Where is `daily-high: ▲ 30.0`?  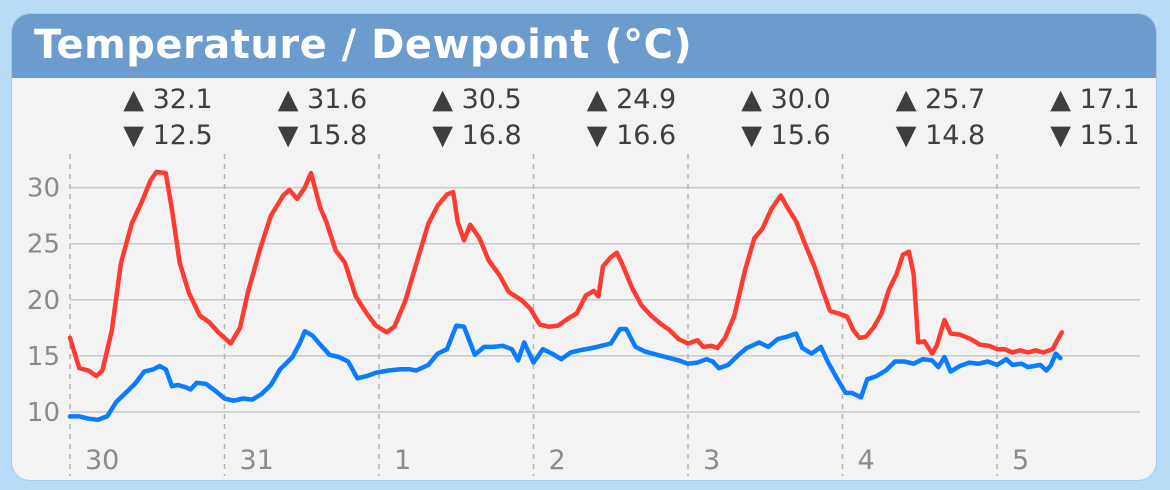 daily-high: ▲ 30.0 is located at coordinates (785, 99).